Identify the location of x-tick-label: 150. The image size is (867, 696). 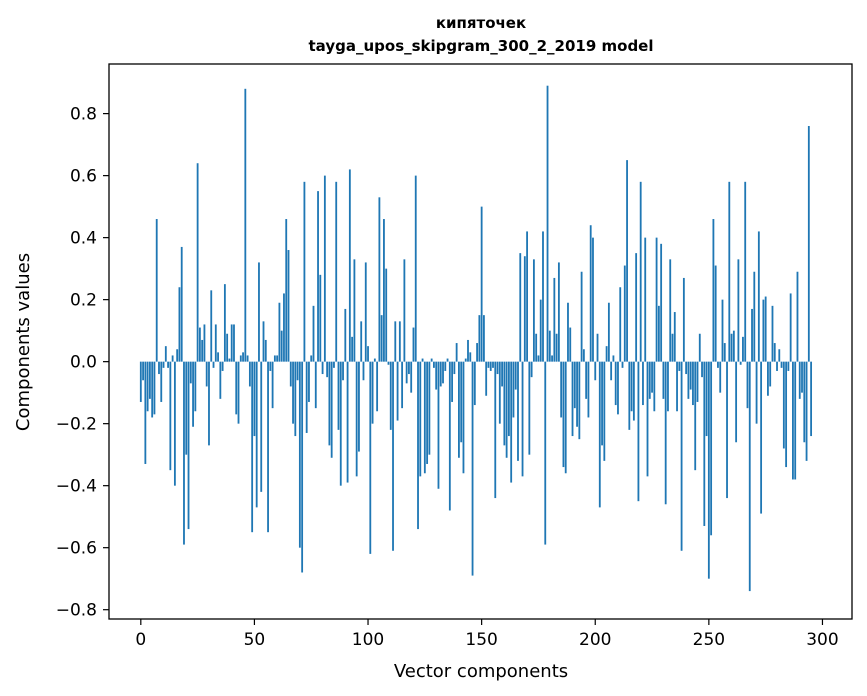
(481, 640).